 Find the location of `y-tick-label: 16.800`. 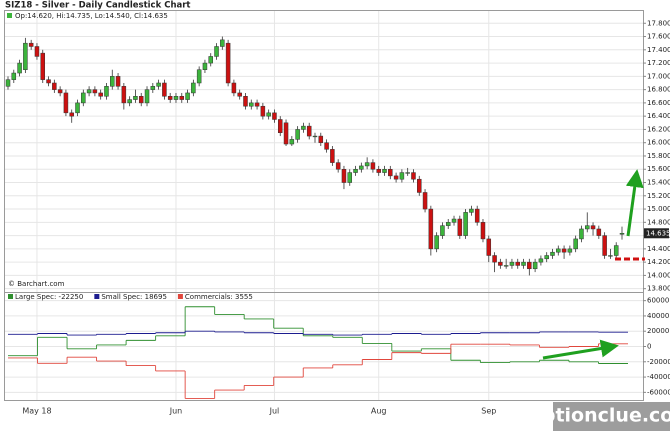

y-tick-label: 16.800 is located at coordinates (658, 90).